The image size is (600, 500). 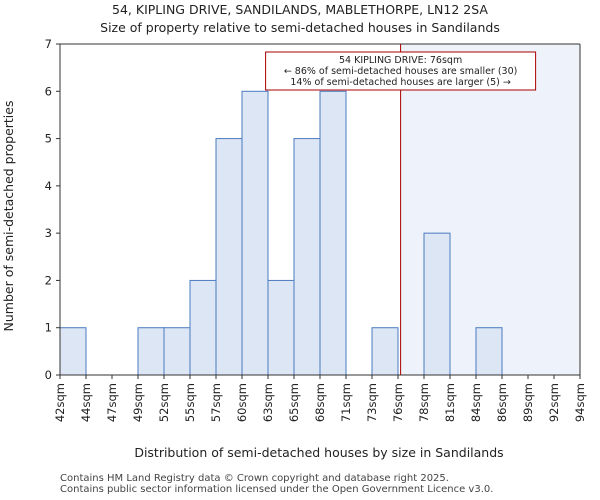 What do you see at coordinates (190, 402) in the screenshot?
I see `x-tick-label: 55sqm` at bounding box center [190, 402].